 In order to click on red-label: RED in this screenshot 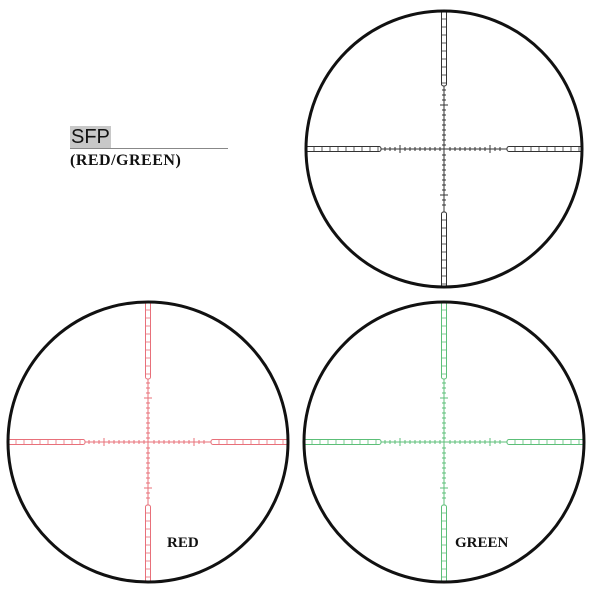, I will do `click(183, 543)`.